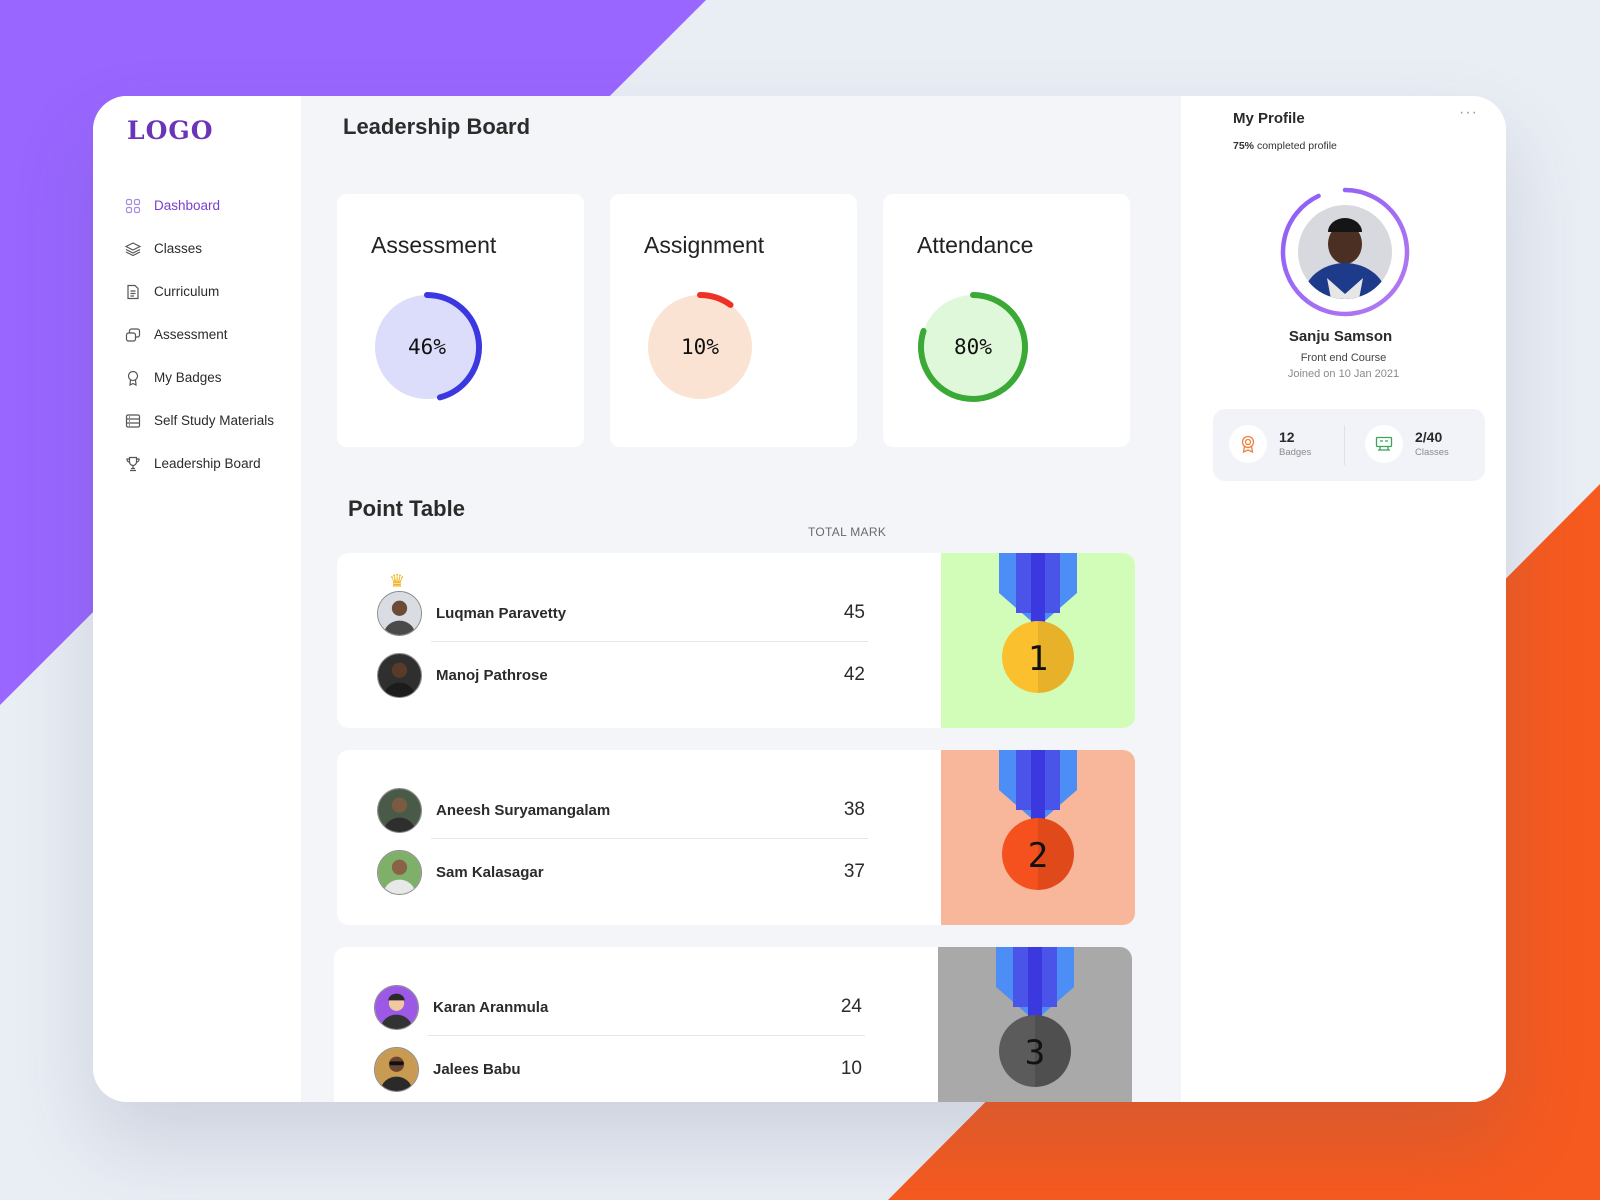 This screenshot has width=1600, height=1200. Describe the element at coordinates (736, 640) in the screenshot. I see `rank-group-1: ♛ Luqman Paravetty 45 Manoj Pathrose 42` at that location.